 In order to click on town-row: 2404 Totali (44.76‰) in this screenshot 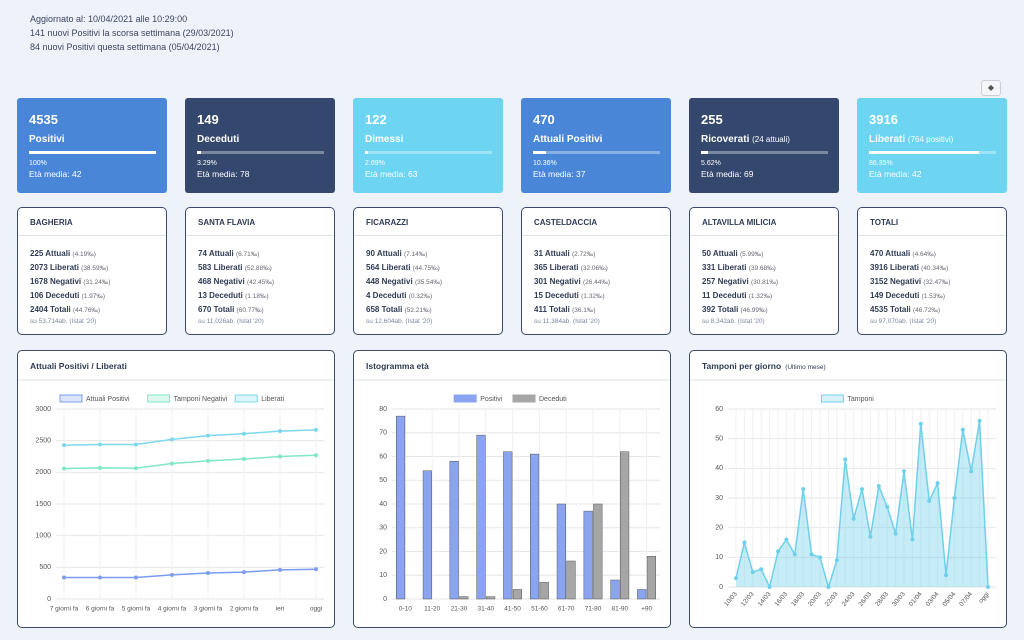, I will do `click(92, 310)`.